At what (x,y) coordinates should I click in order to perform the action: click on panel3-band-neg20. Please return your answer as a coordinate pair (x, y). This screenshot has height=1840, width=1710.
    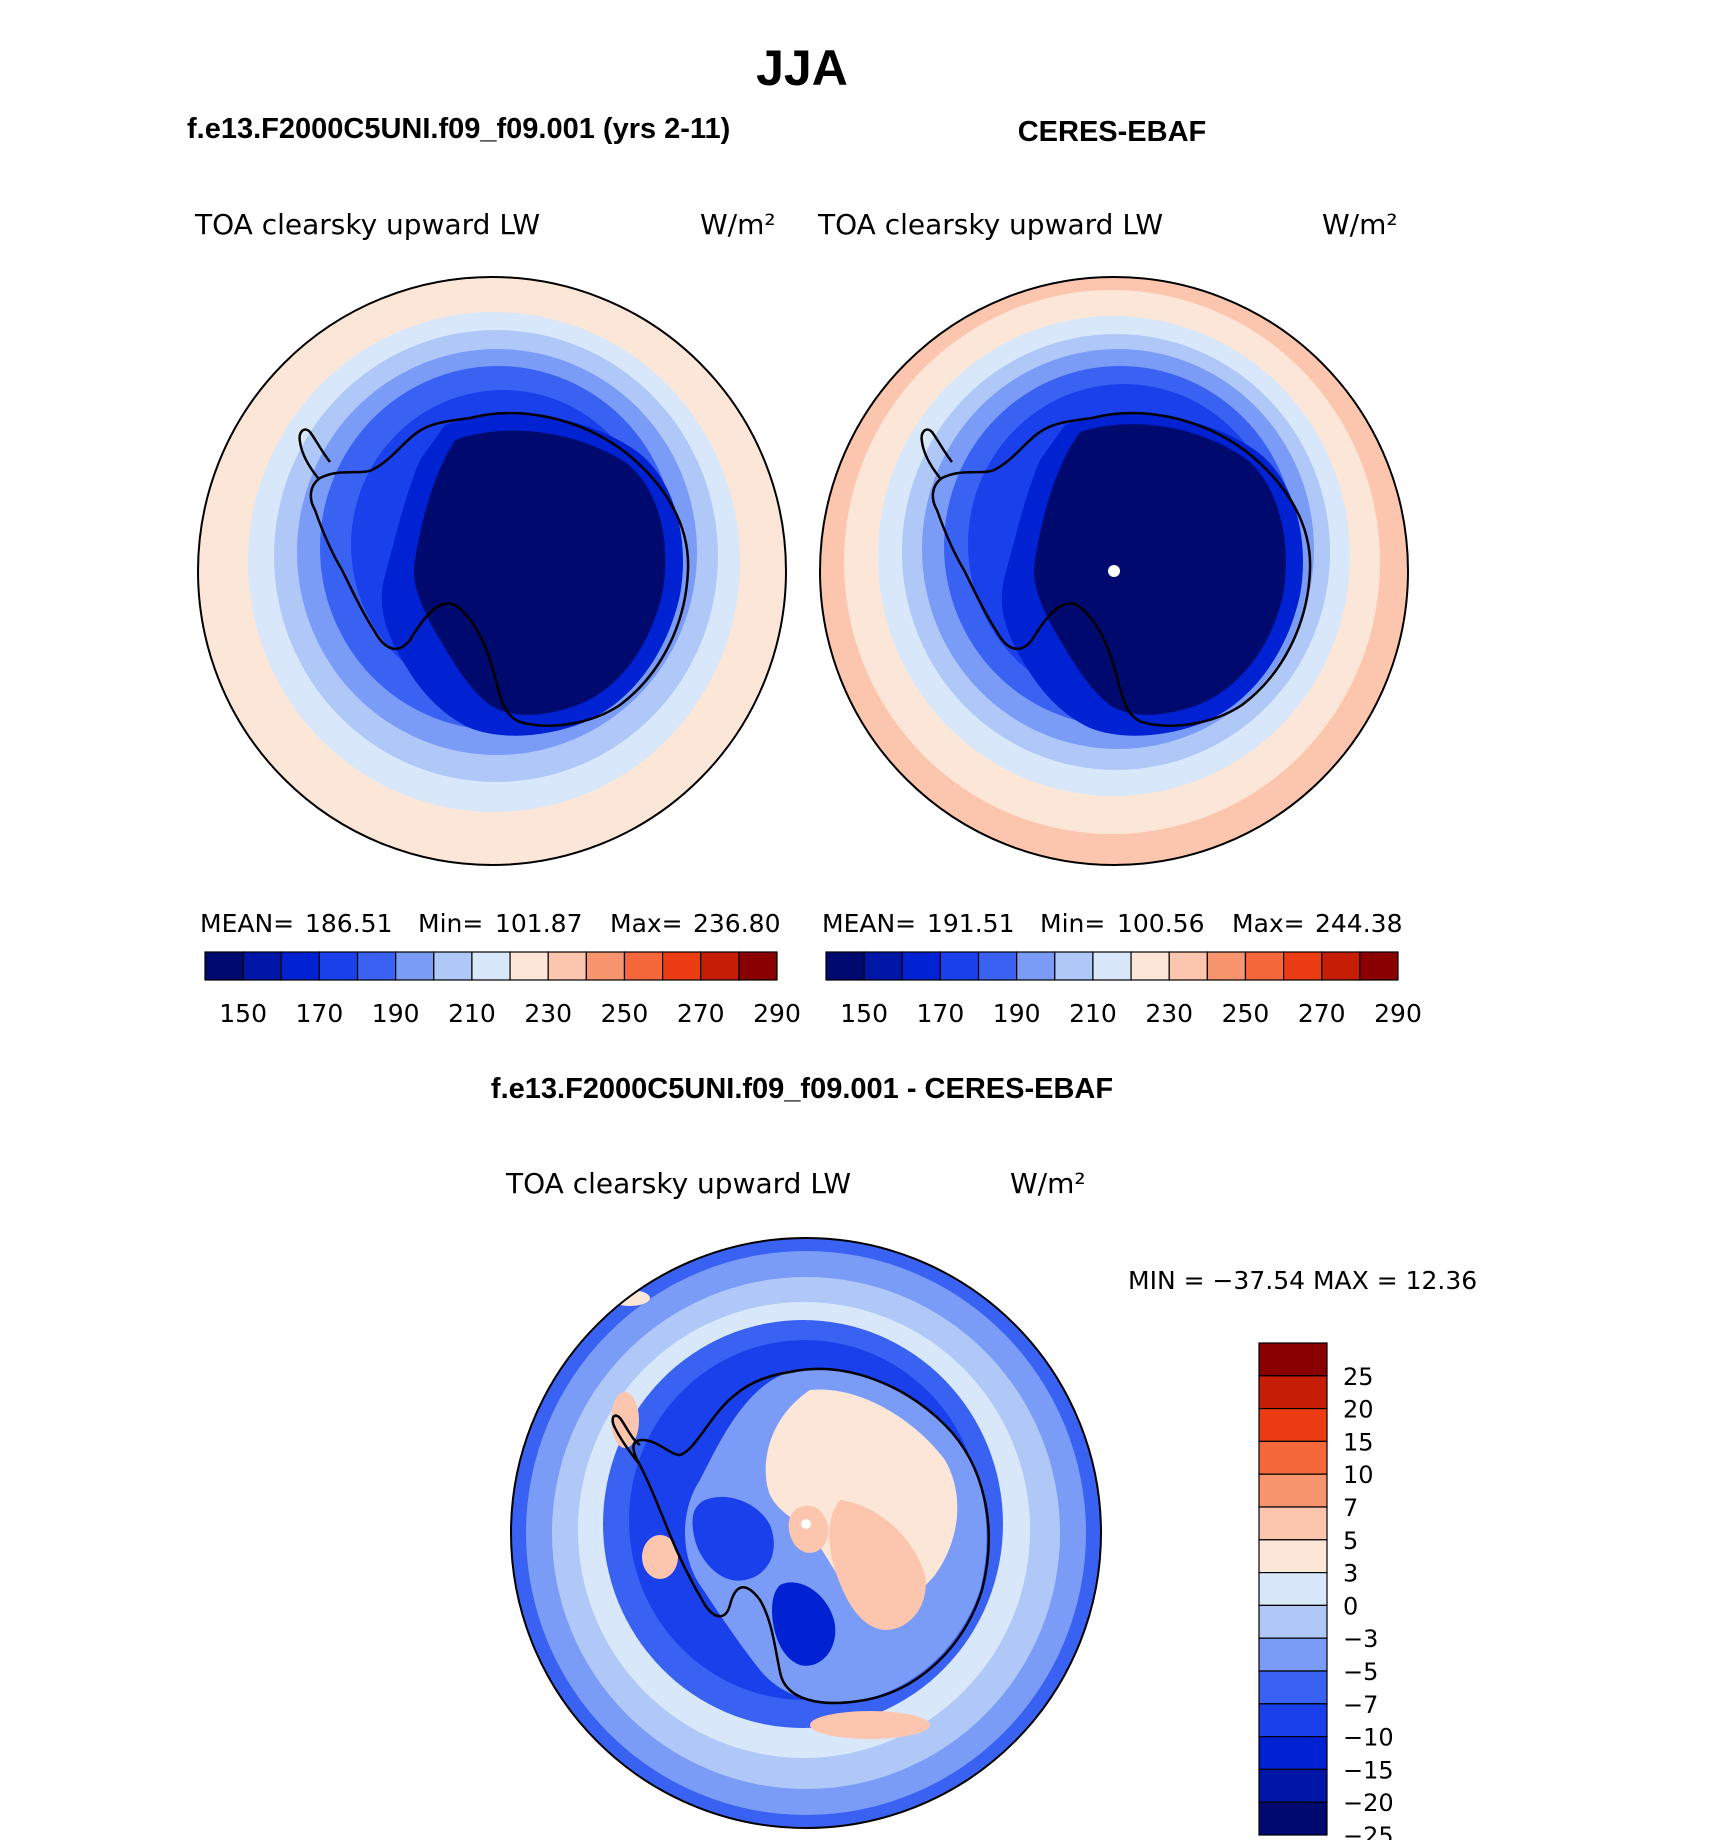
    Looking at the image, I should click on (804, 1624).